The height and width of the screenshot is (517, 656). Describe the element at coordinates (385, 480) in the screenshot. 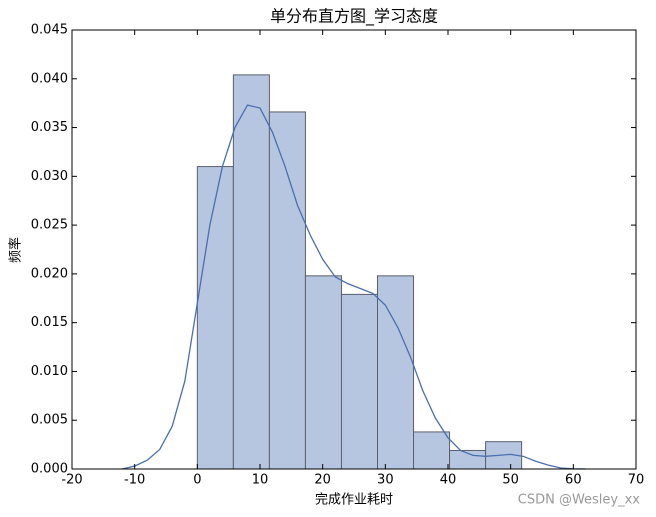

I see `x-tick-label: 30` at that location.